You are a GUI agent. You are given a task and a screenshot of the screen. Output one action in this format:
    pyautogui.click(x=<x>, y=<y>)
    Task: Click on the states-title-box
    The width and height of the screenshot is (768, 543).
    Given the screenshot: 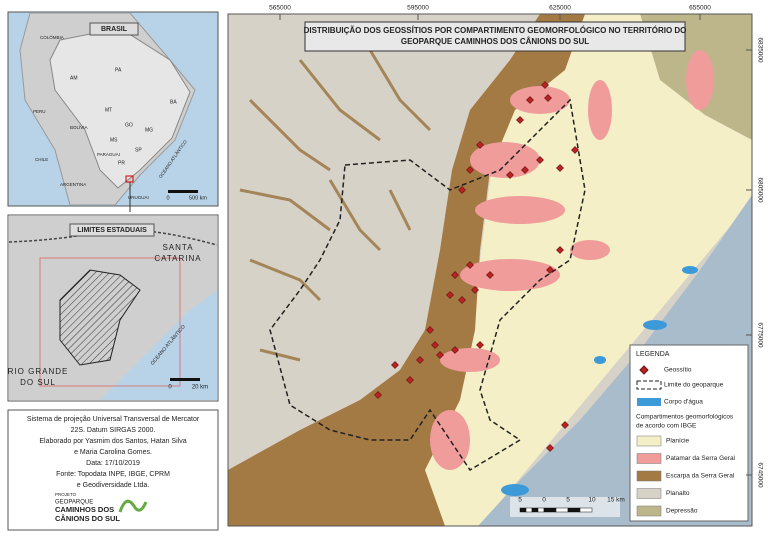 What is the action you would take?
    pyautogui.click(x=112, y=230)
    